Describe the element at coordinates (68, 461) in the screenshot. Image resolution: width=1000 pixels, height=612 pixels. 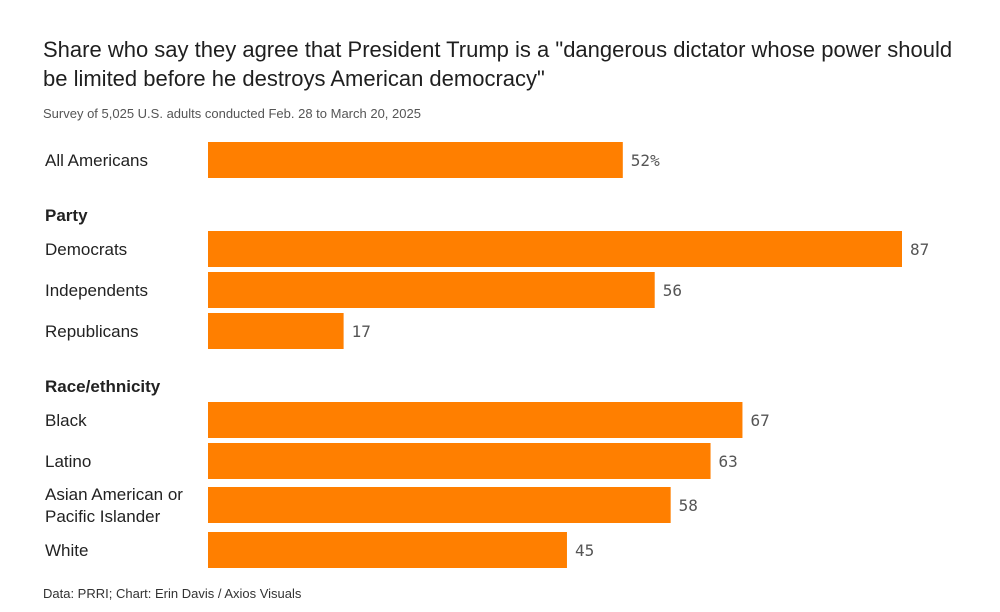
I see `category-label: Latino` at that location.